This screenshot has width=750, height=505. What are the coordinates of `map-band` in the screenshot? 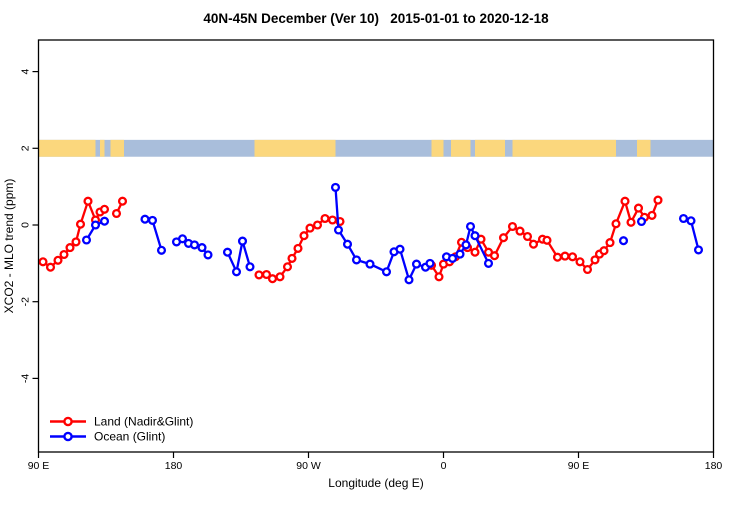 It's located at (376, 148).